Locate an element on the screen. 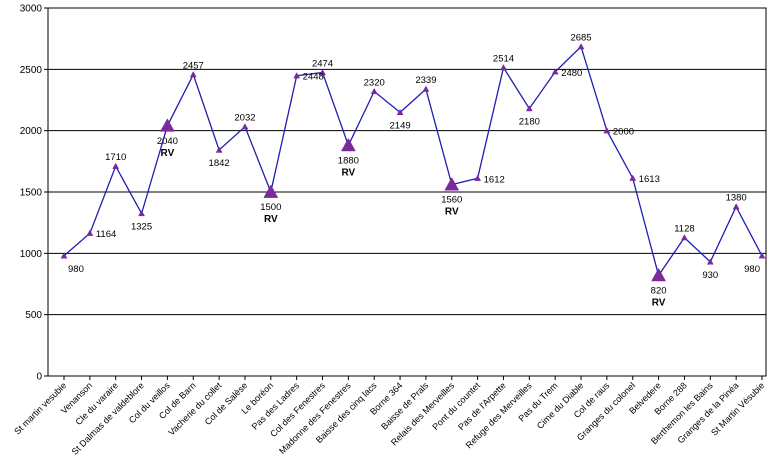 Image resolution: width=778 pixels, height=470 pixels. y-tick-label: 1000 is located at coordinates (31, 254).